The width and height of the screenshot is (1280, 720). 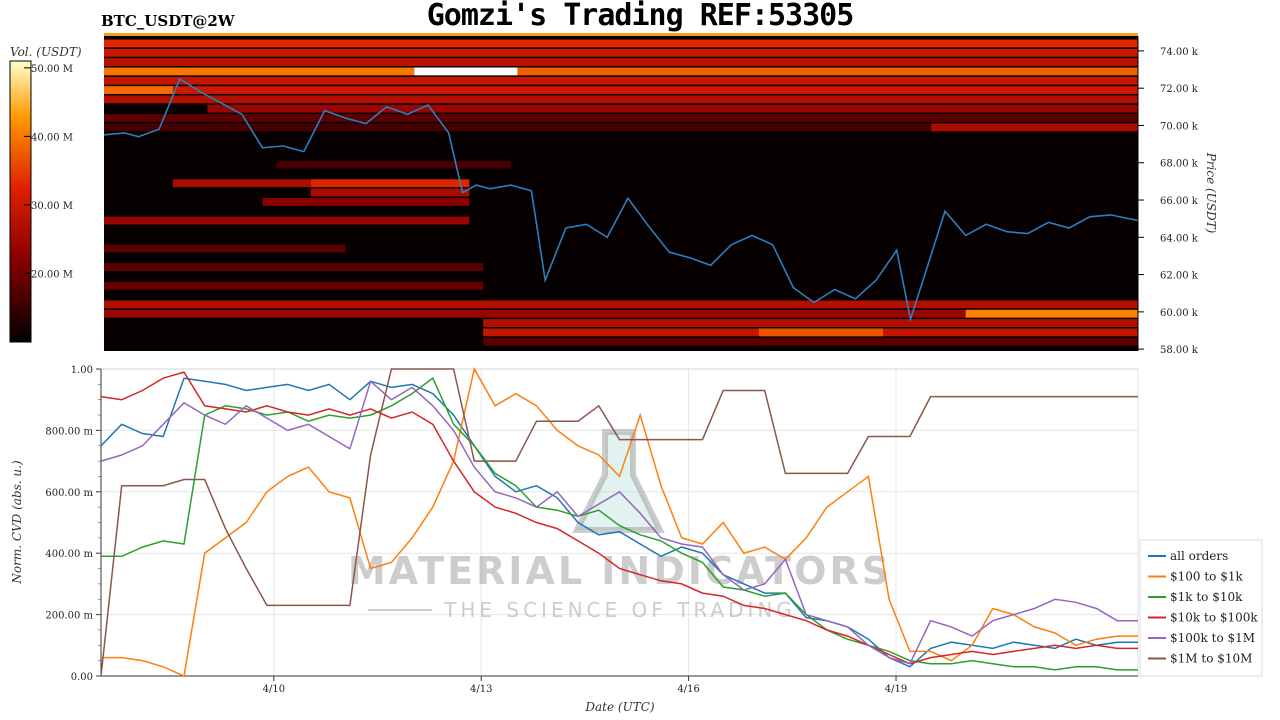 I want to click on chart-title: Gomzi's Trading REF:53305, so click(x=640, y=16).